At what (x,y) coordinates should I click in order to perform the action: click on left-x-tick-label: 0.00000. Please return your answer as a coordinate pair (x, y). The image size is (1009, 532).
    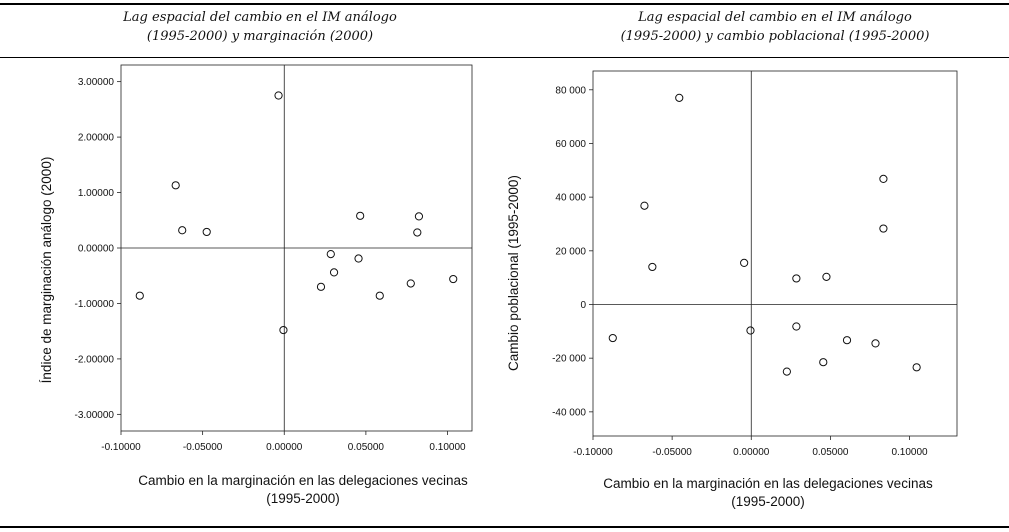
    Looking at the image, I should click on (284, 447).